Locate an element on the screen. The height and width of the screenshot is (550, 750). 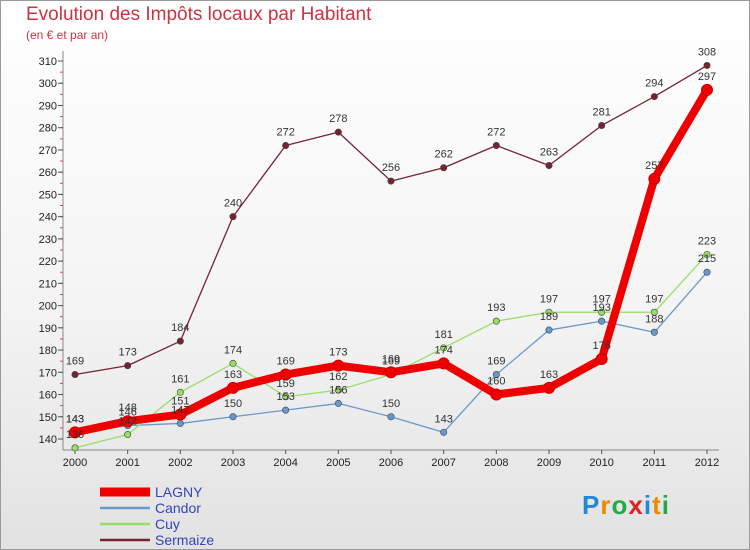
x-tick-label: 2009 is located at coordinates (549, 463).